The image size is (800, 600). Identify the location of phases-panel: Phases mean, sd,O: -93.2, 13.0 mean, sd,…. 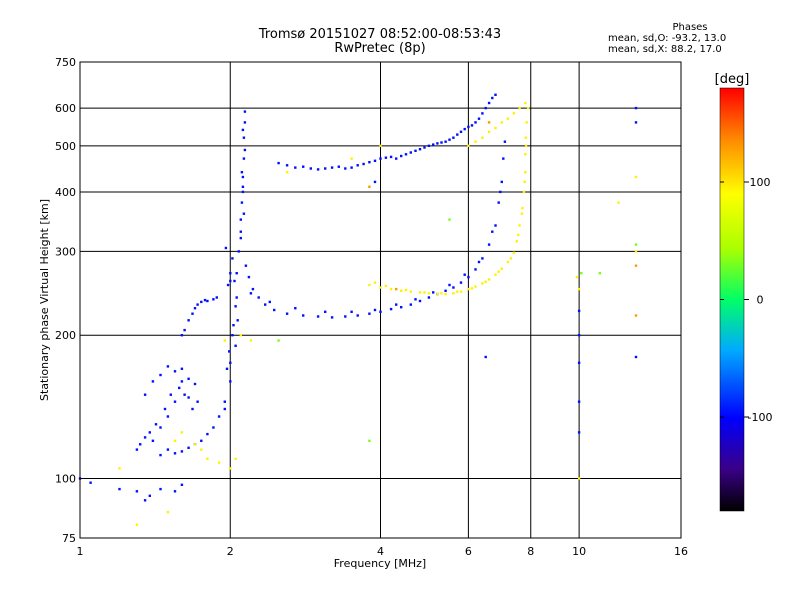
(690, 38).